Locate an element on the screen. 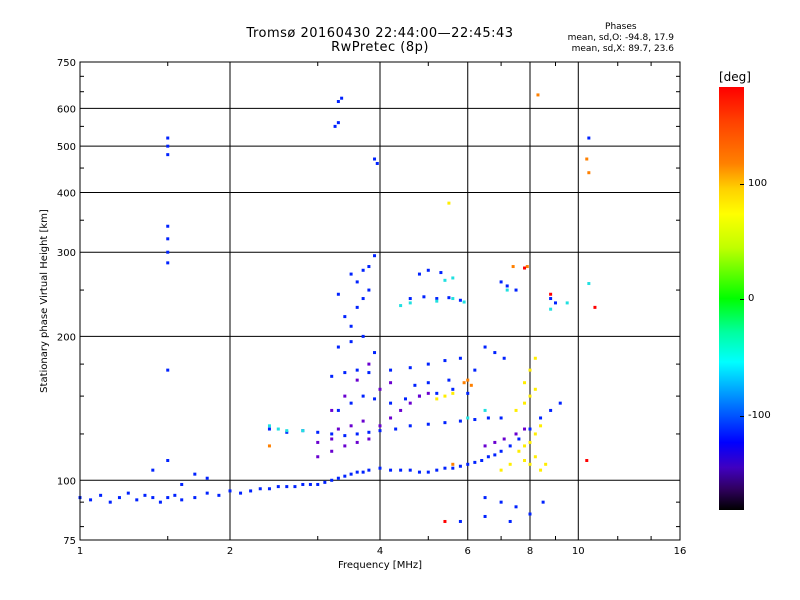  phase-colorbar is located at coordinates (731, 298).